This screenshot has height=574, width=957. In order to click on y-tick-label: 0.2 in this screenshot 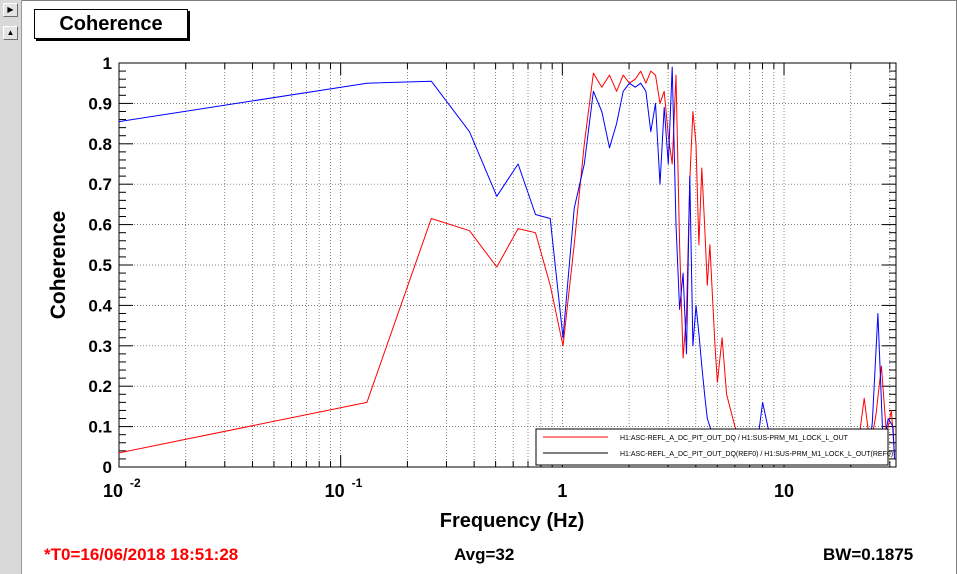, I will do `click(100, 386)`.